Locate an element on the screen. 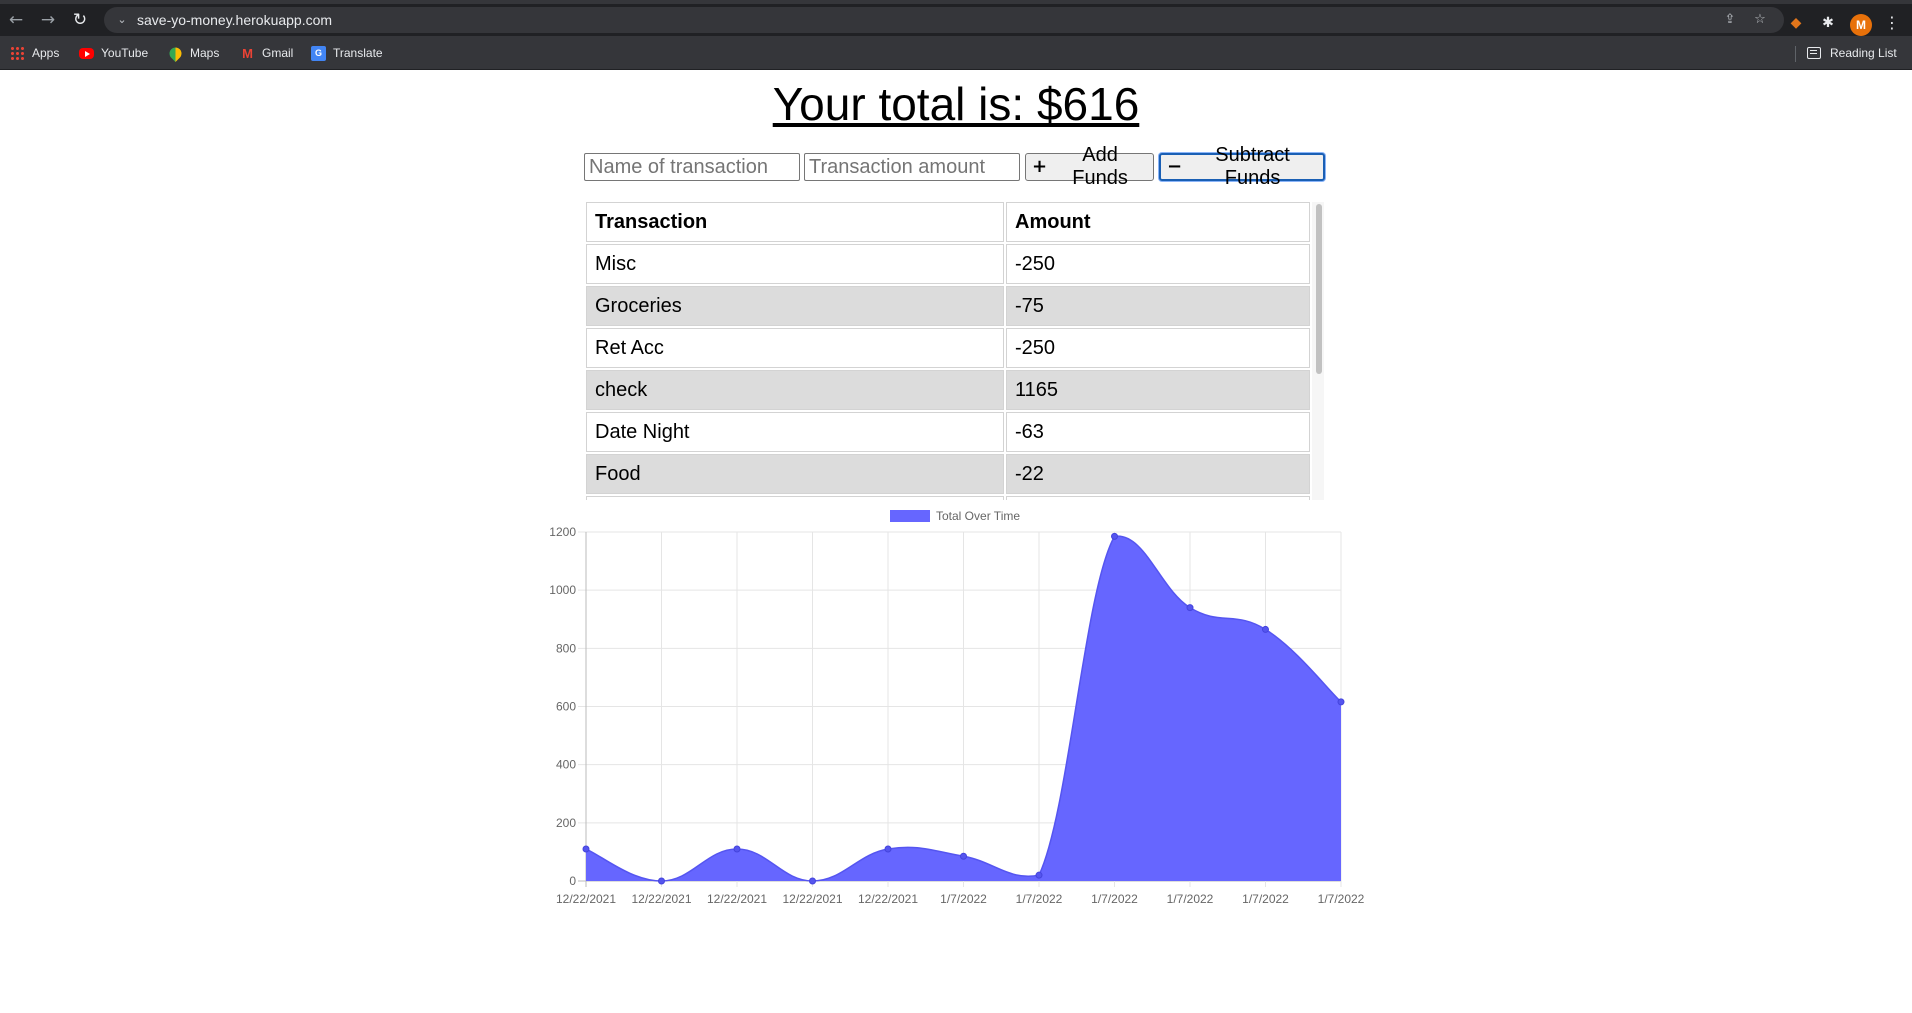 Image resolution: width=1912 pixels, height=1013 pixels. y-axis: 0 200 400 600 800 1000 1200 is located at coordinates (562, 706).